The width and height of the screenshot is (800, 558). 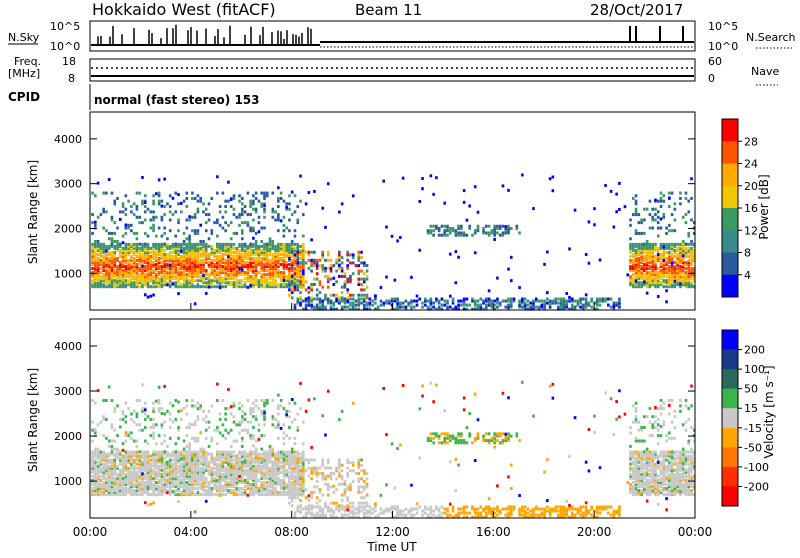 I want to click on nave-tick-bottom: 0, so click(x=711, y=78).